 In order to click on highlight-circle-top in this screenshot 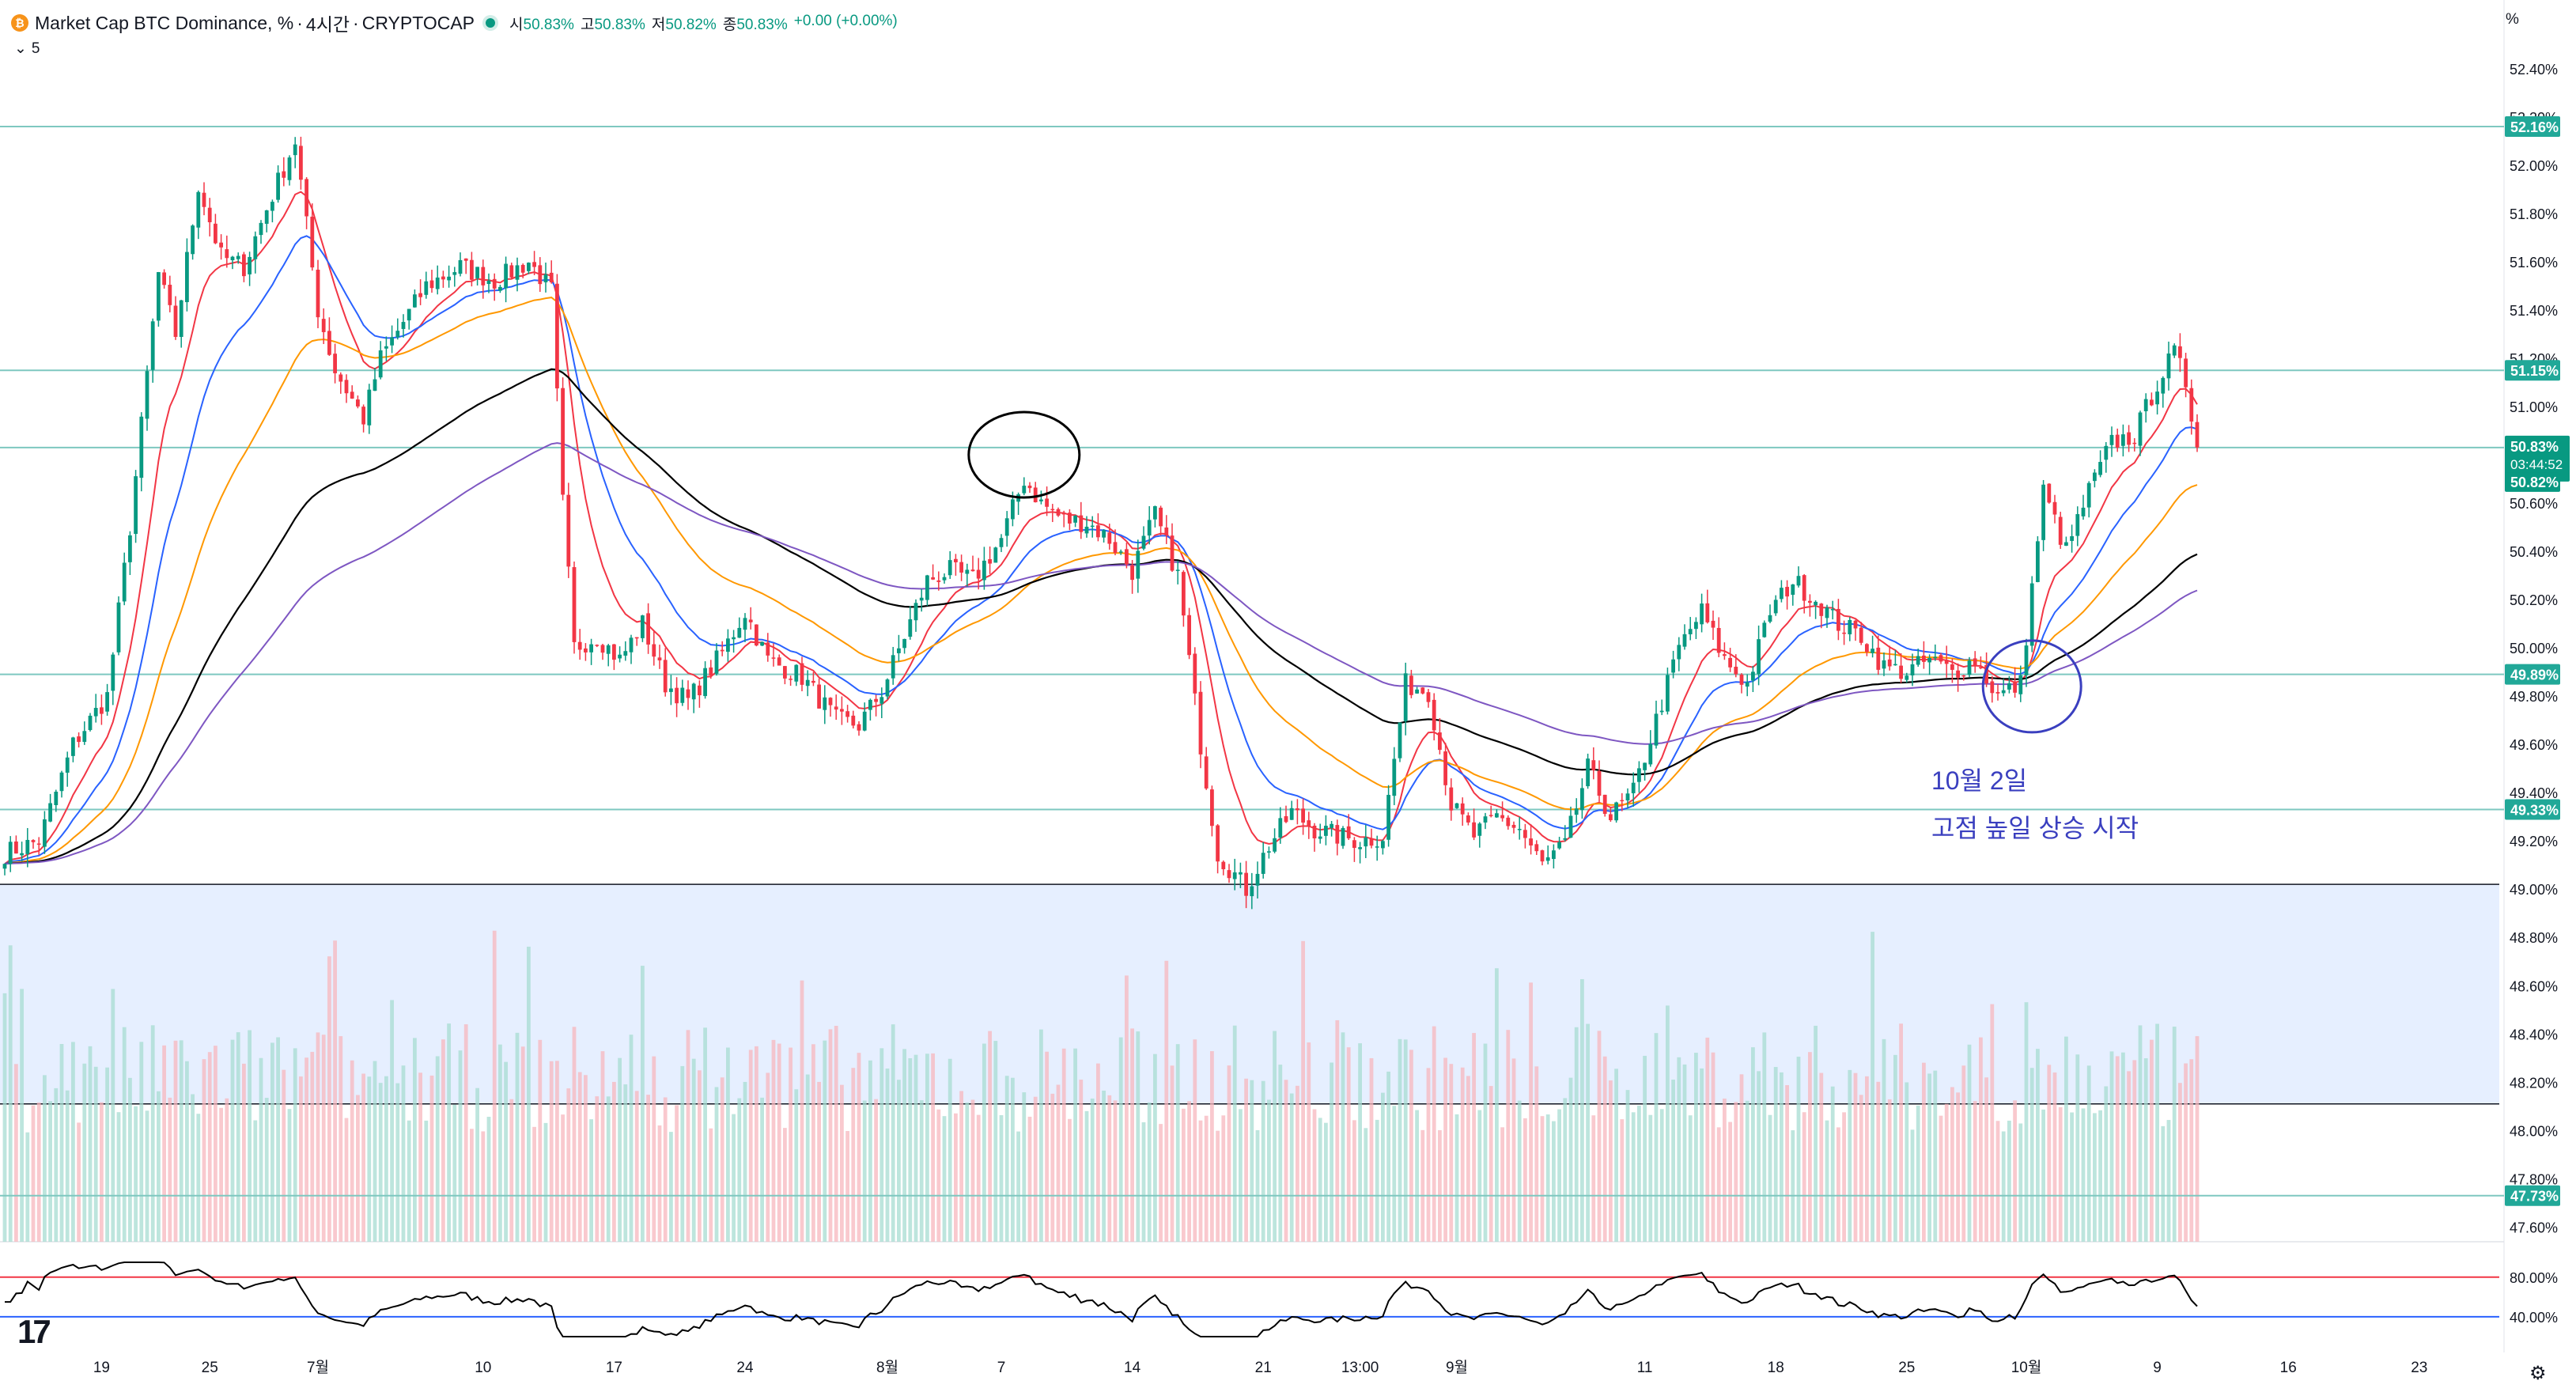, I will do `click(1024, 454)`.